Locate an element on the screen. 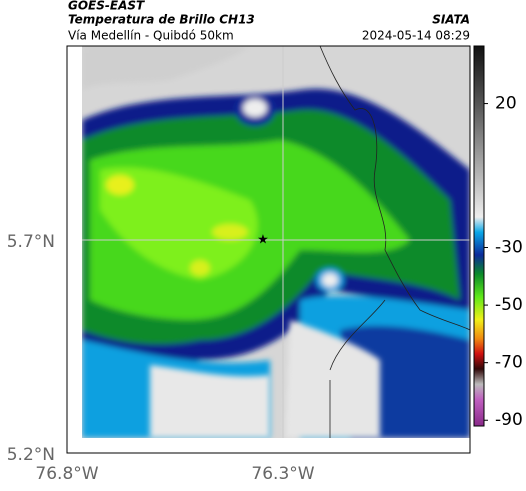 The width and height of the screenshot is (526, 491). colorbar-tick-label: 20 is located at coordinates (506, 104).